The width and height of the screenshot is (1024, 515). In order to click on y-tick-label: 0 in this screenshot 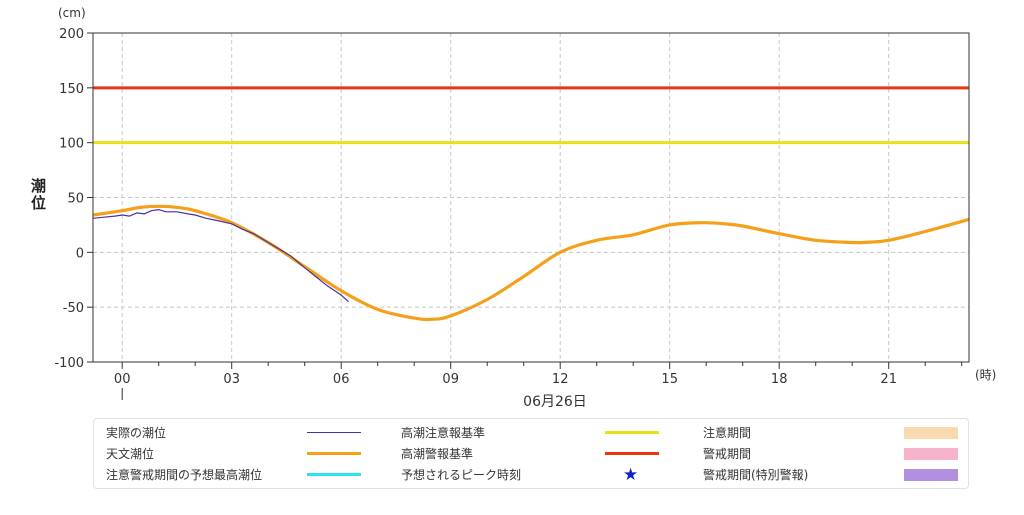, I will do `click(80, 253)`.